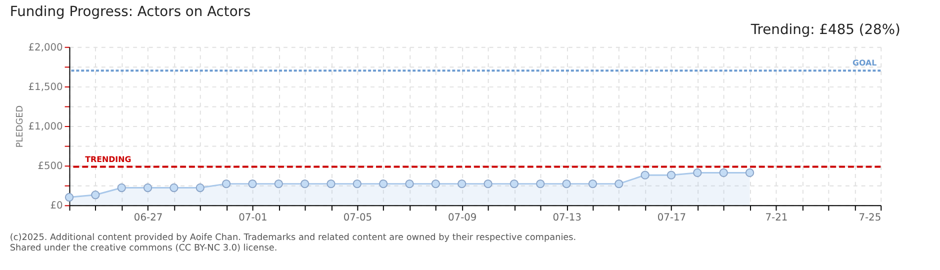 Image resolution: width=940 pixels, height=270 pixels. I want to click on y-axis-title: PLEDGED, so click(20, 126).